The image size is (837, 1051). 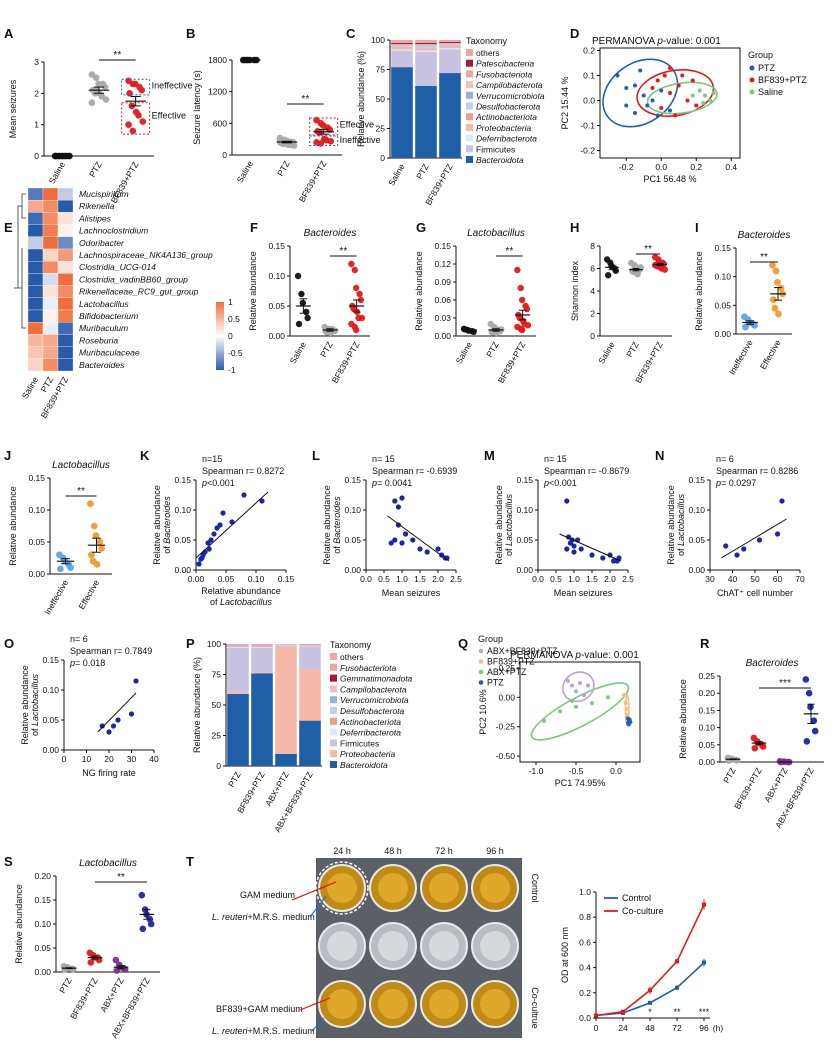 I want to click on panel-letter-M: M, so click(x=489, y=455).